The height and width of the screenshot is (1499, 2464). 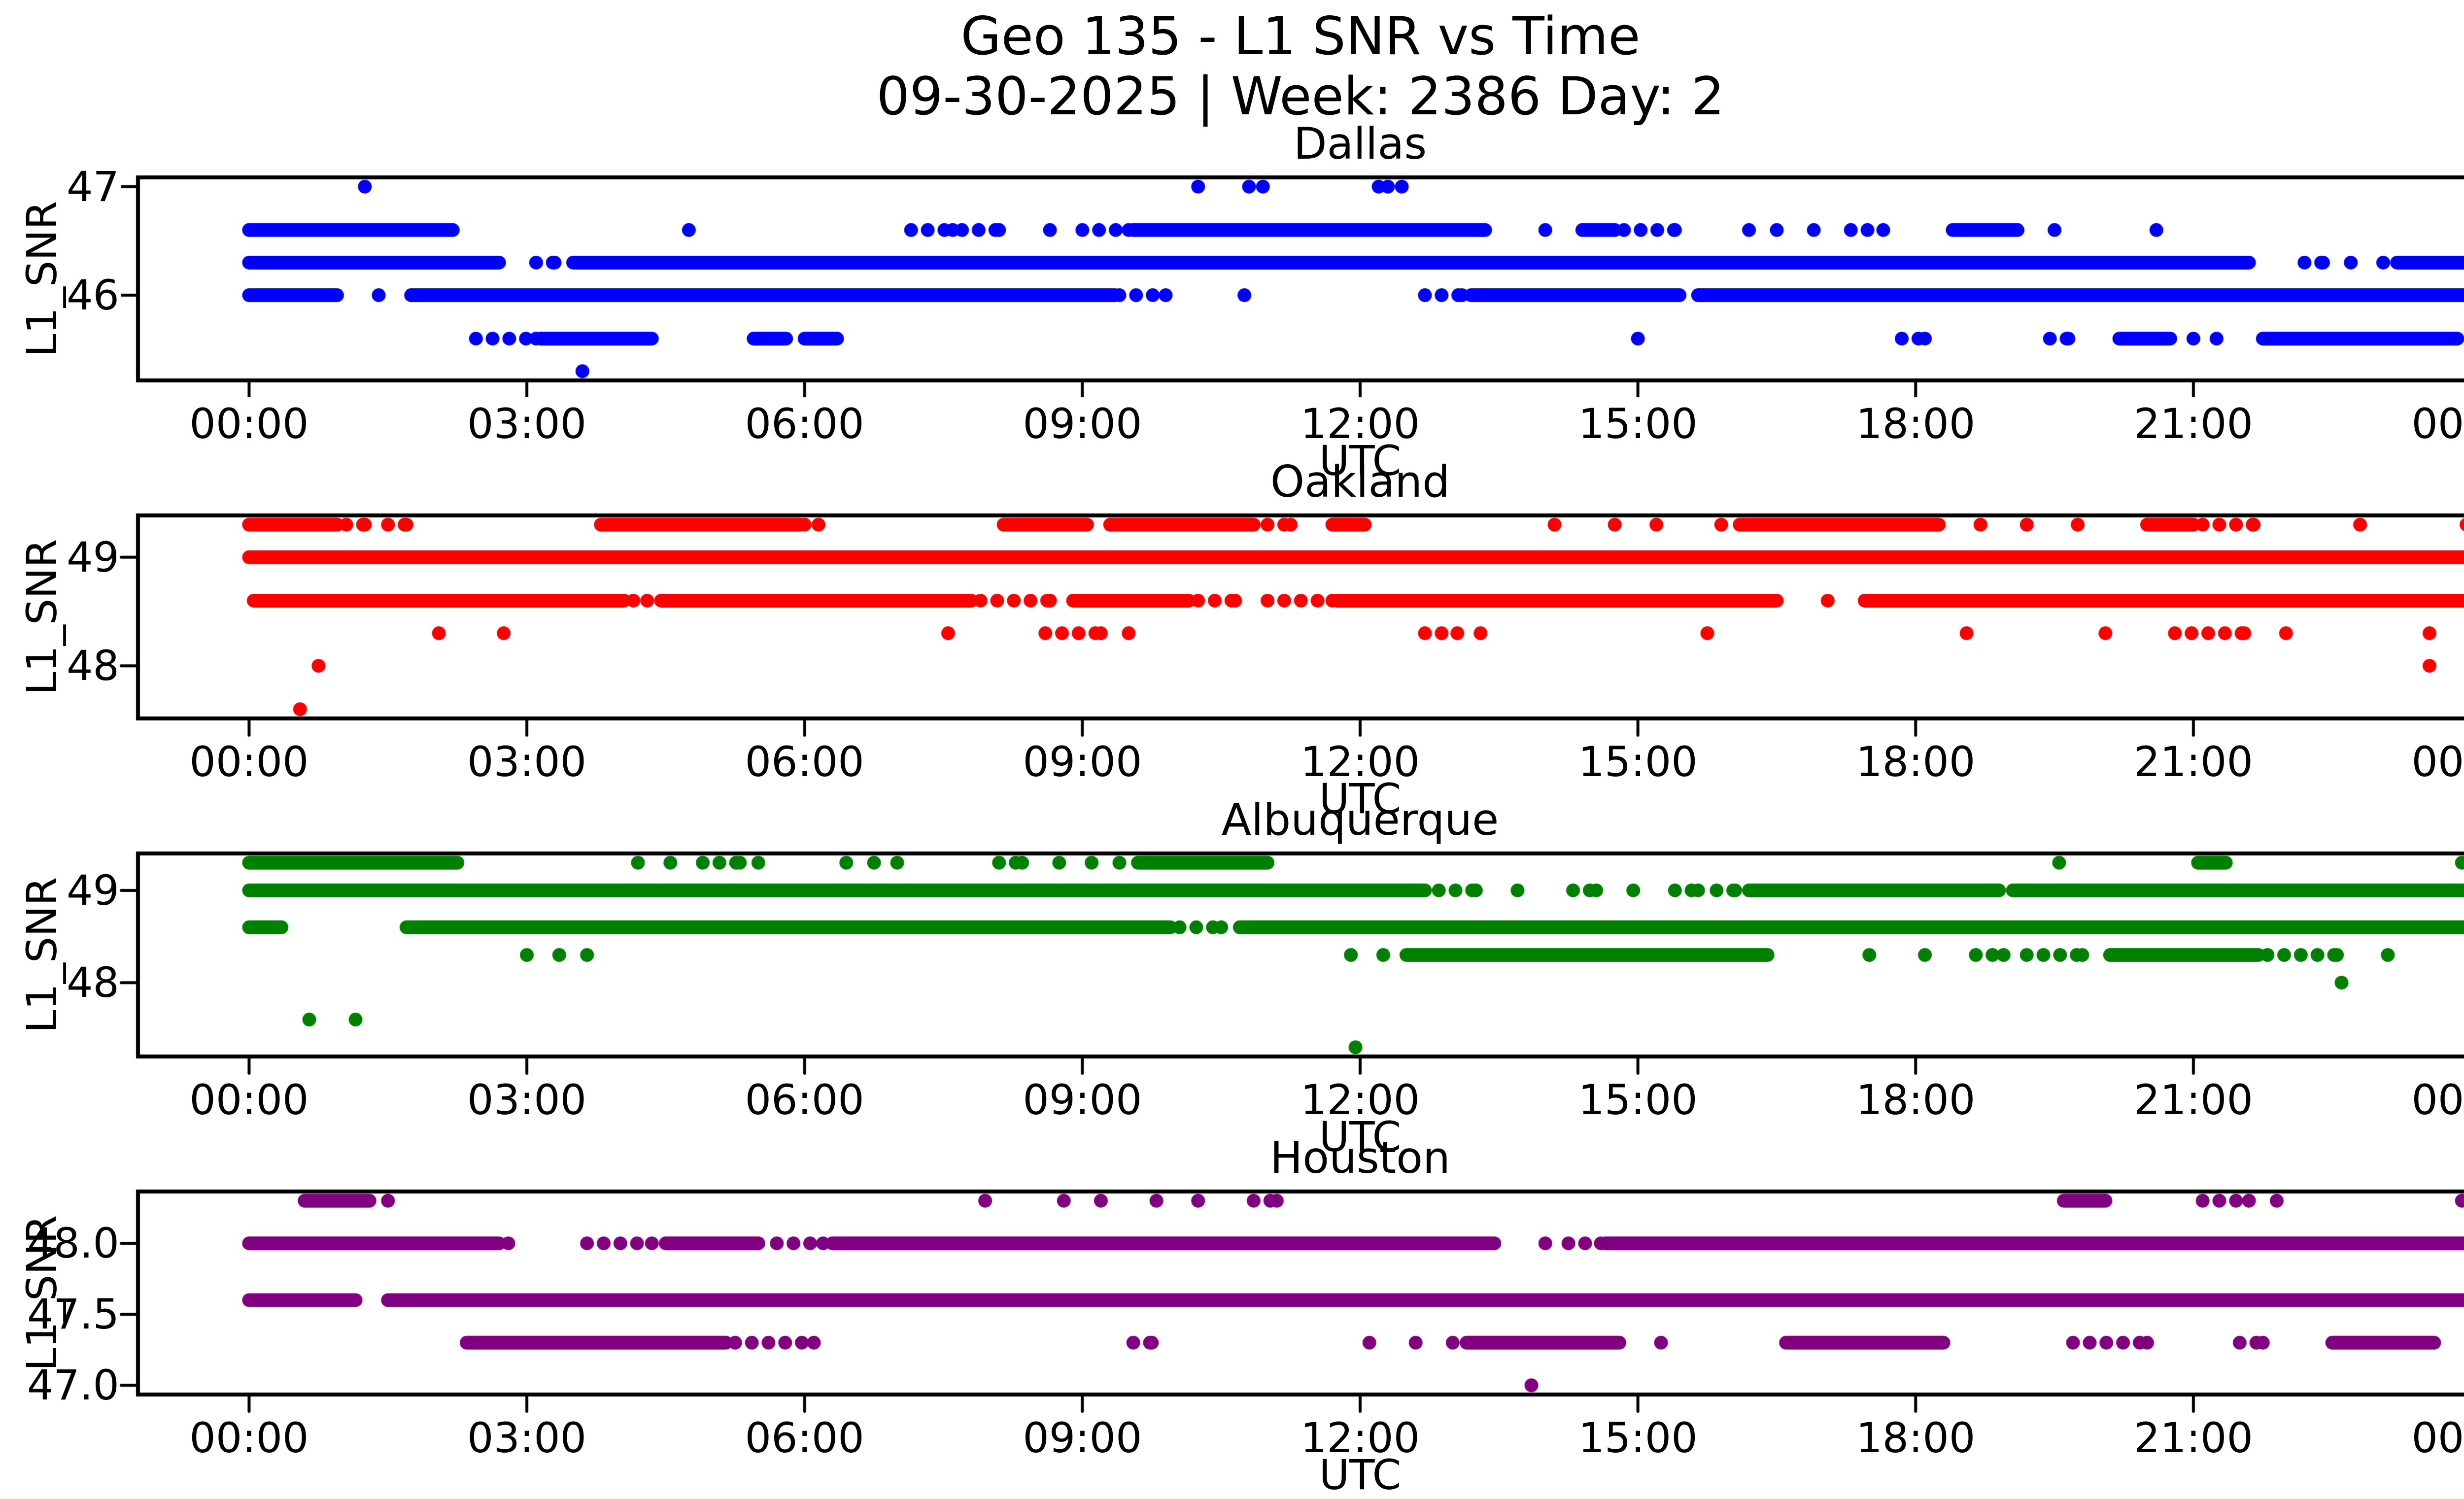 I want to click on figure-title: Geo 135 - L1 SNR vs Time, so click(x=1300, y=36).